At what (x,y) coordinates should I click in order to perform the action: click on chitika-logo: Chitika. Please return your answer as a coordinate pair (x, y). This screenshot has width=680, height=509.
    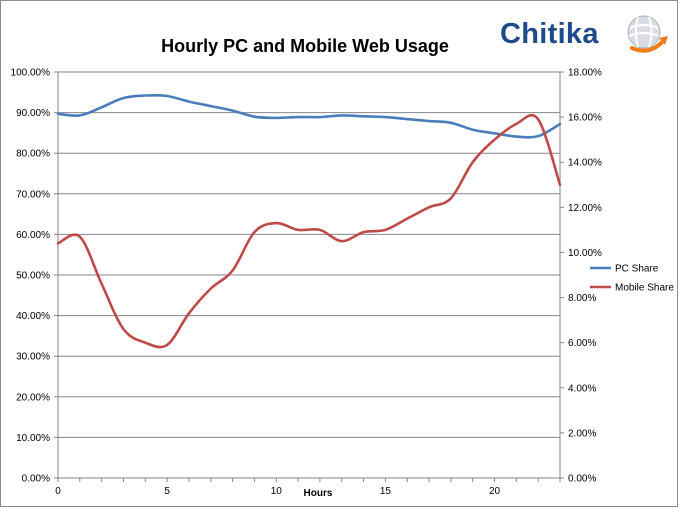
    Looking at the image, I should click on (585, 37).